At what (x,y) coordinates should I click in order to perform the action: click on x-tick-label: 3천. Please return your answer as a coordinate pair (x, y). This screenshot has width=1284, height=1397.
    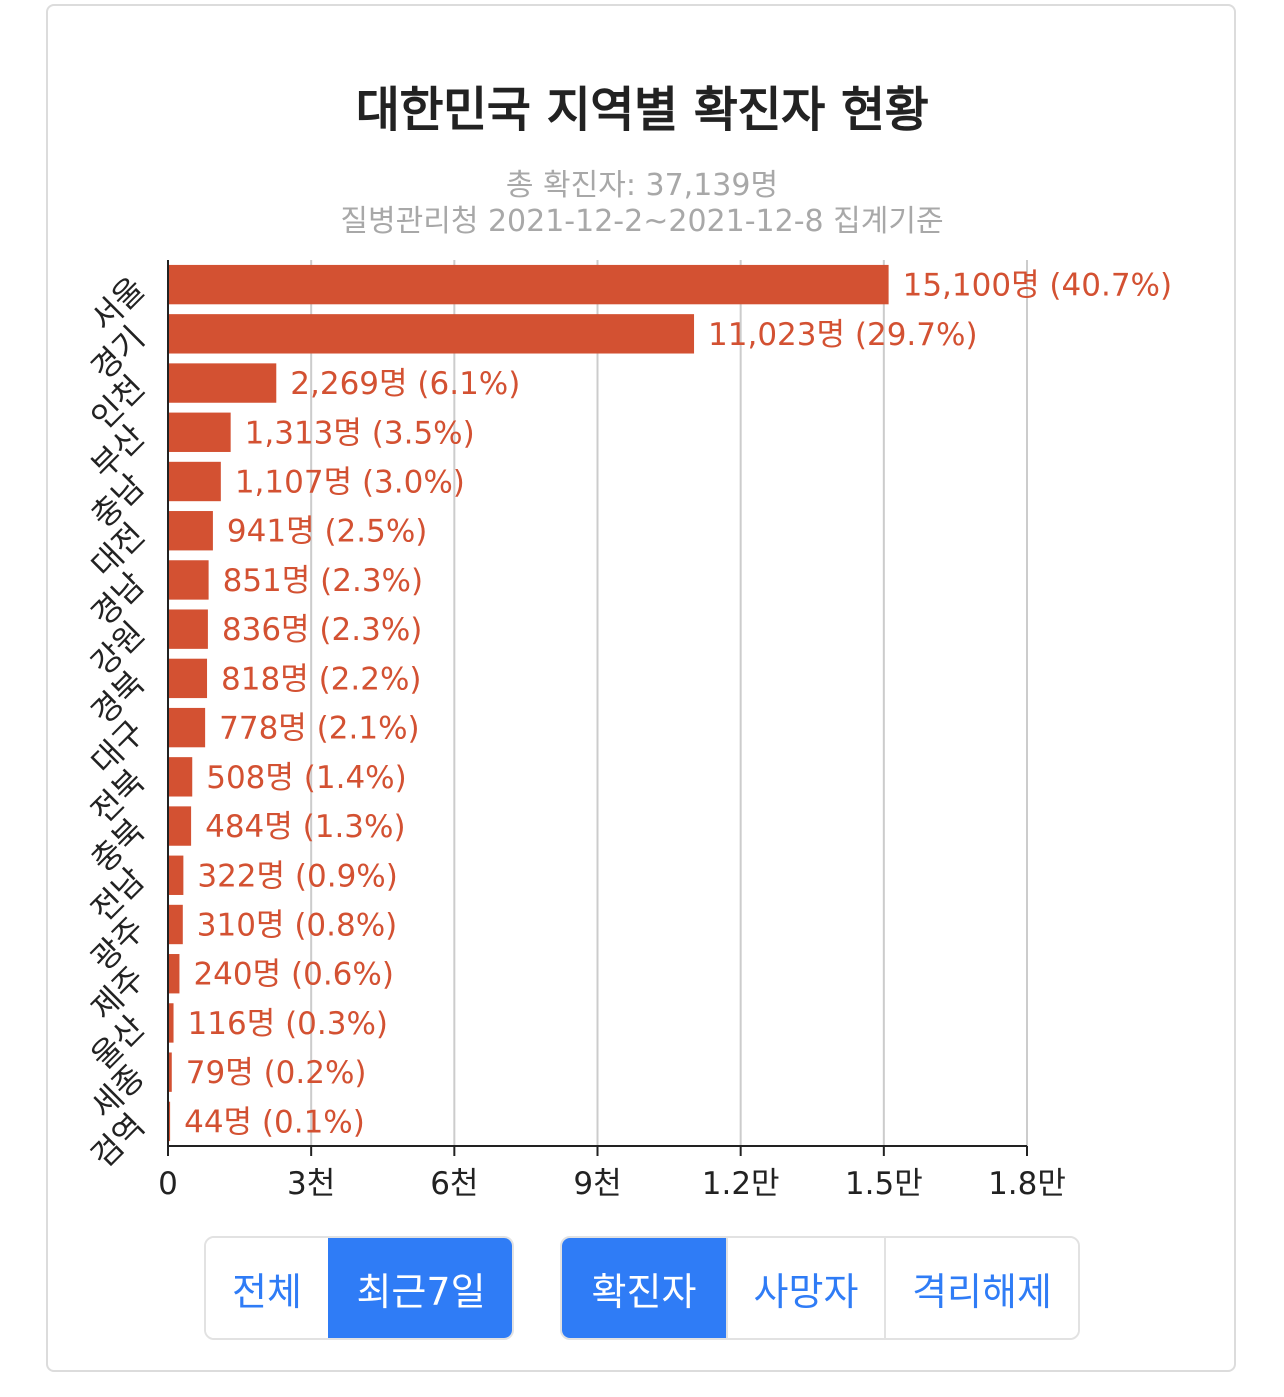
    Looking at the image, I should click on (311, 1184).